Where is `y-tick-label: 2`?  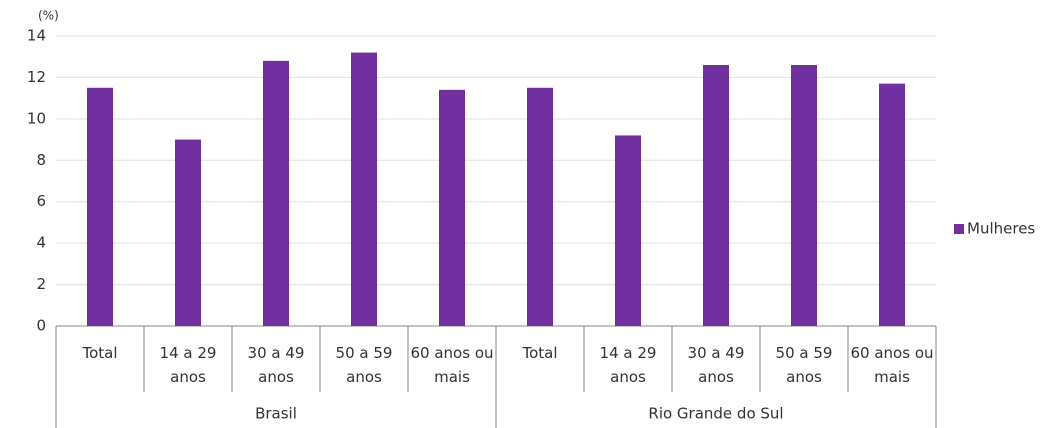
y-tick-label: 2 is located at coordinates (41, 284).